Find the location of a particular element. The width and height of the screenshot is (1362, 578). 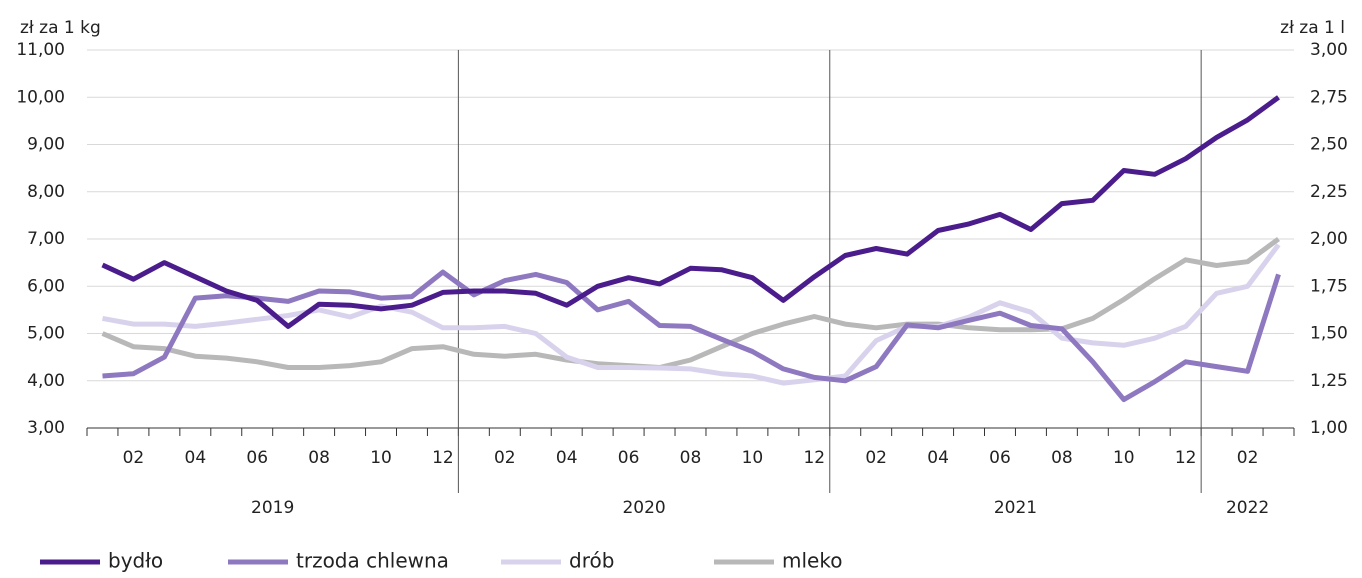

year-label: 2022 is located at coordinates (1247, 508).